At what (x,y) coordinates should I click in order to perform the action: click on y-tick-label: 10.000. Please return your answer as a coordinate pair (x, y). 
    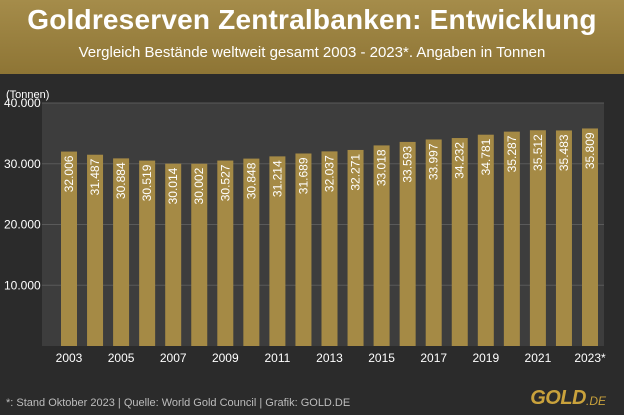
    Looking at the image, I should click on (22, 285).